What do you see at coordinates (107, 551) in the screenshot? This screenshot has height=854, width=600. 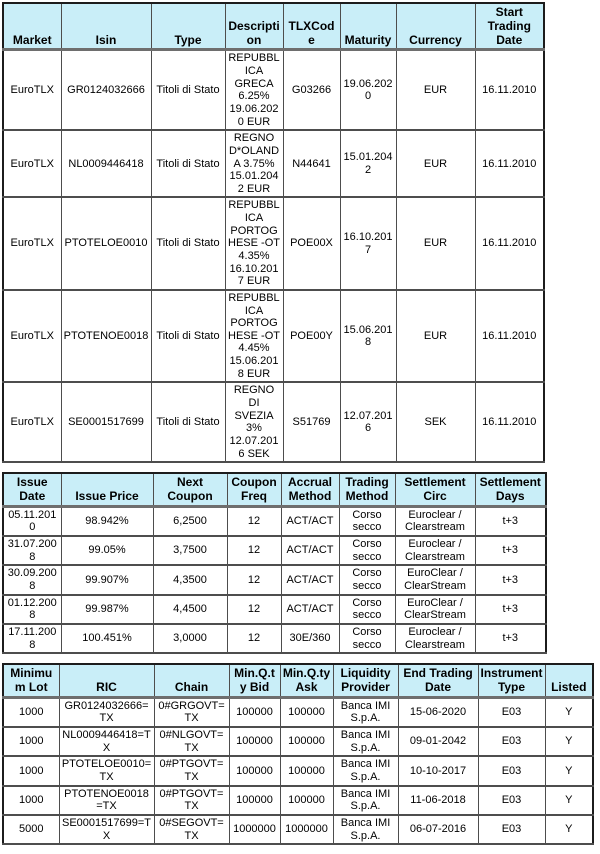 I see `table-cell: 99.05%` at bounding box center [107, 551].